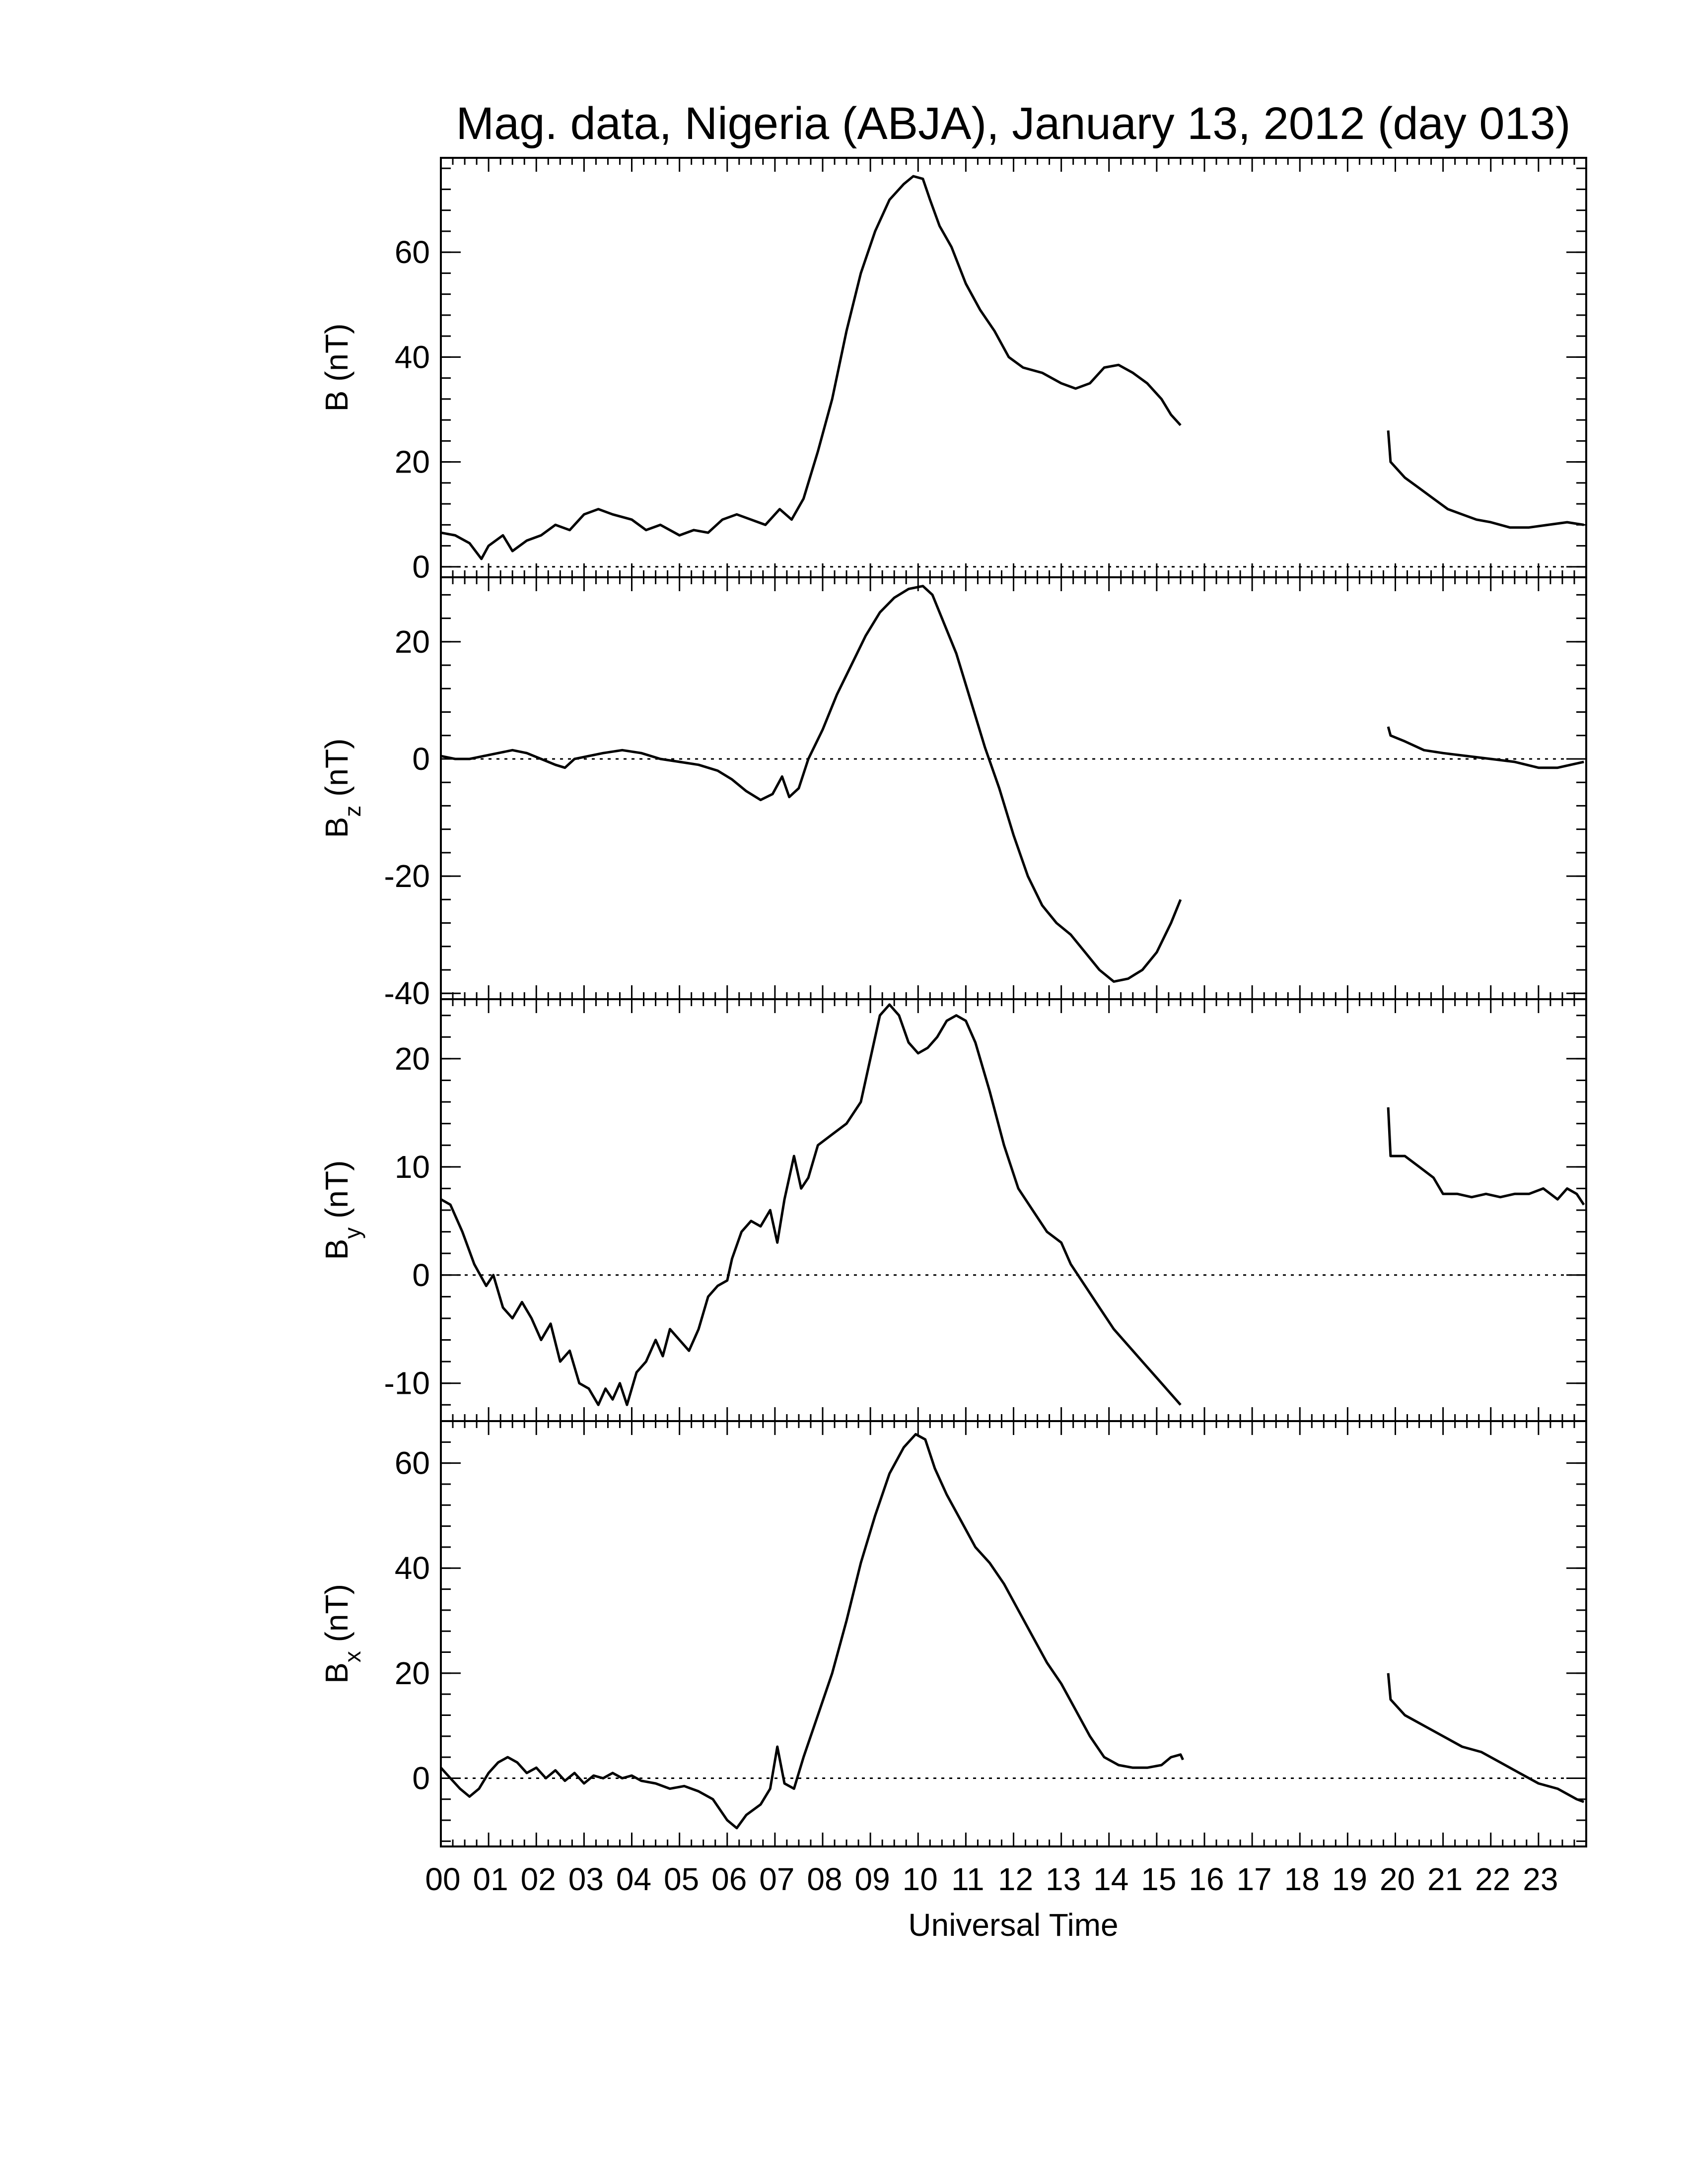 The image size is (1688, 2184). Describe the element at coordinates (1492, 1879) in the screenshot. I see `x-tick-label: 22` at that location.